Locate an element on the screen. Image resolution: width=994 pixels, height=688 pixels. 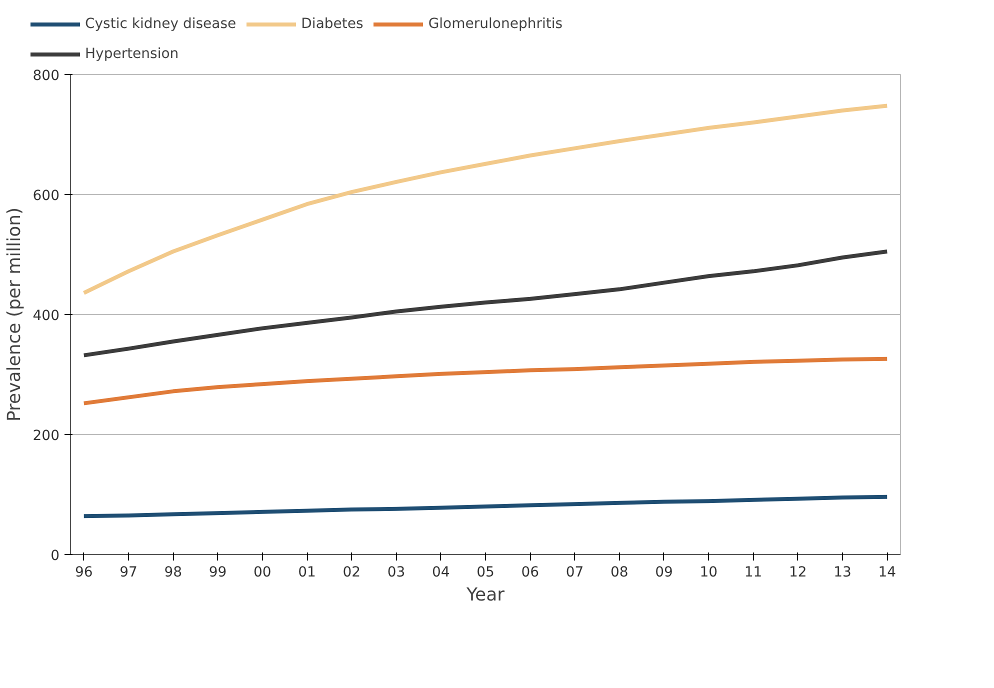
y-axis-title: Prevalence (per million) is located at coordinates (14, 314).